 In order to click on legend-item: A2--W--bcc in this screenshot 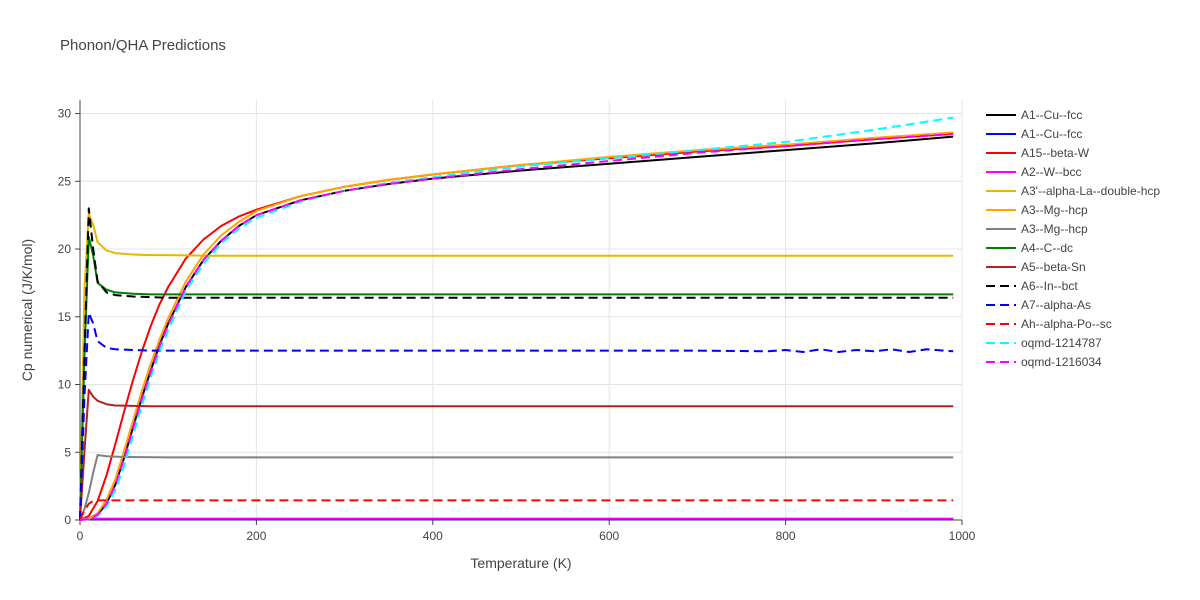, I will do `click(1033, 172)`.